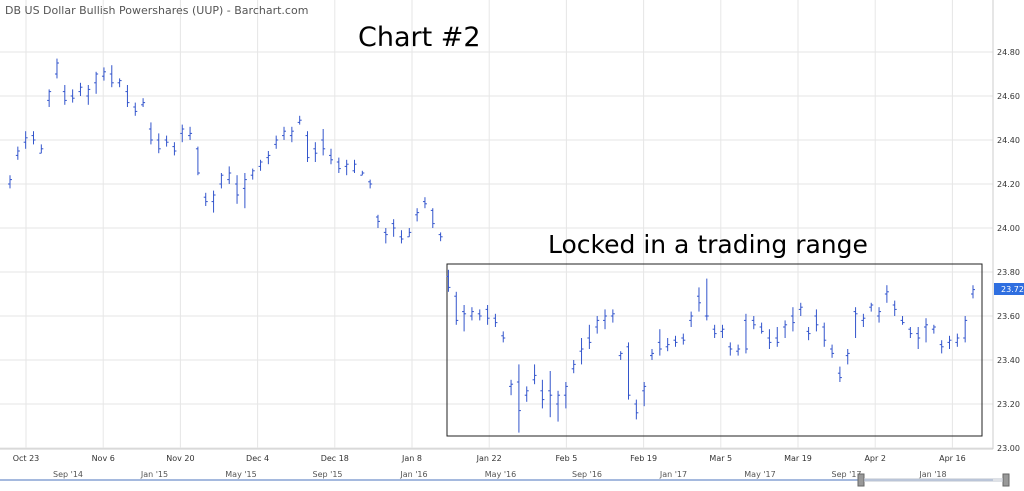 The width and height of the screenshot is (1024, 491). Describe the element at coordinates (1008, 448) in the screenshot. I see `y-tick-label: 23.00` at that location.